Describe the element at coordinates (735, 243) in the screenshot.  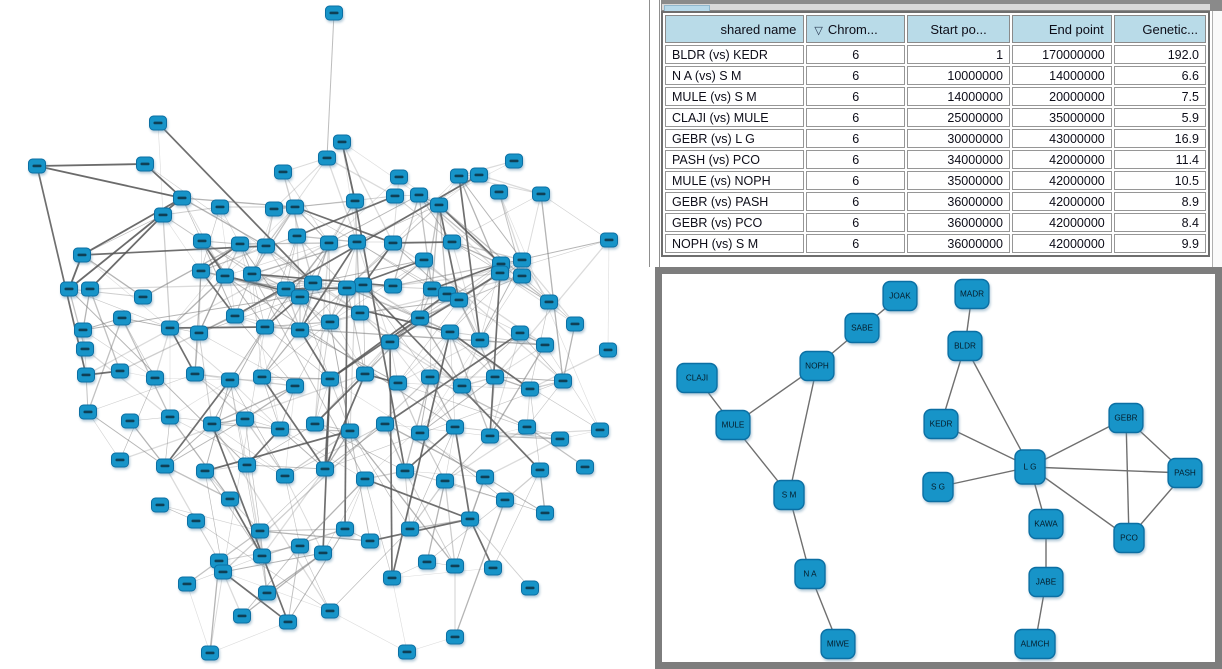
I see `table-cell: NOPH (vs) S M` at that location.